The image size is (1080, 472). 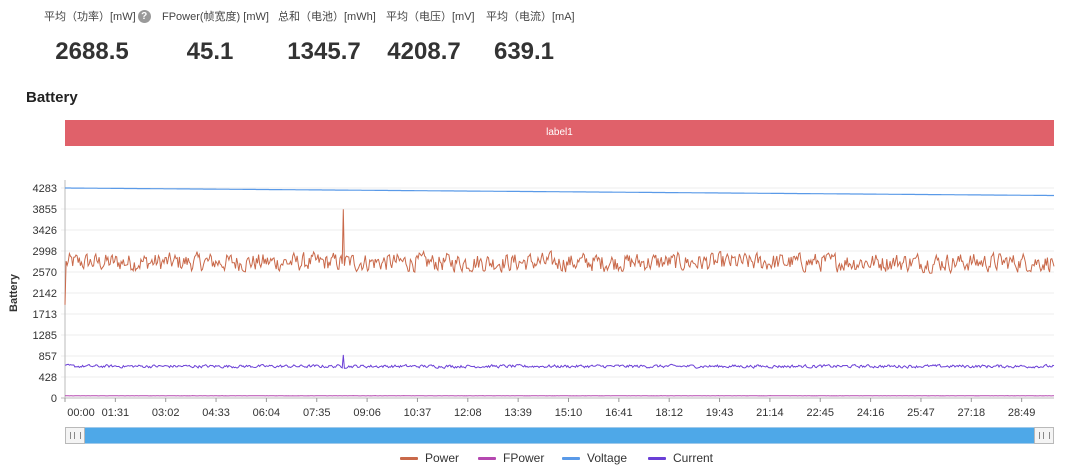 What do you see at coordinates (669, 413) in the screenshot?
I see `x-tick-label: 18:12` at bounding box center [669, 413].